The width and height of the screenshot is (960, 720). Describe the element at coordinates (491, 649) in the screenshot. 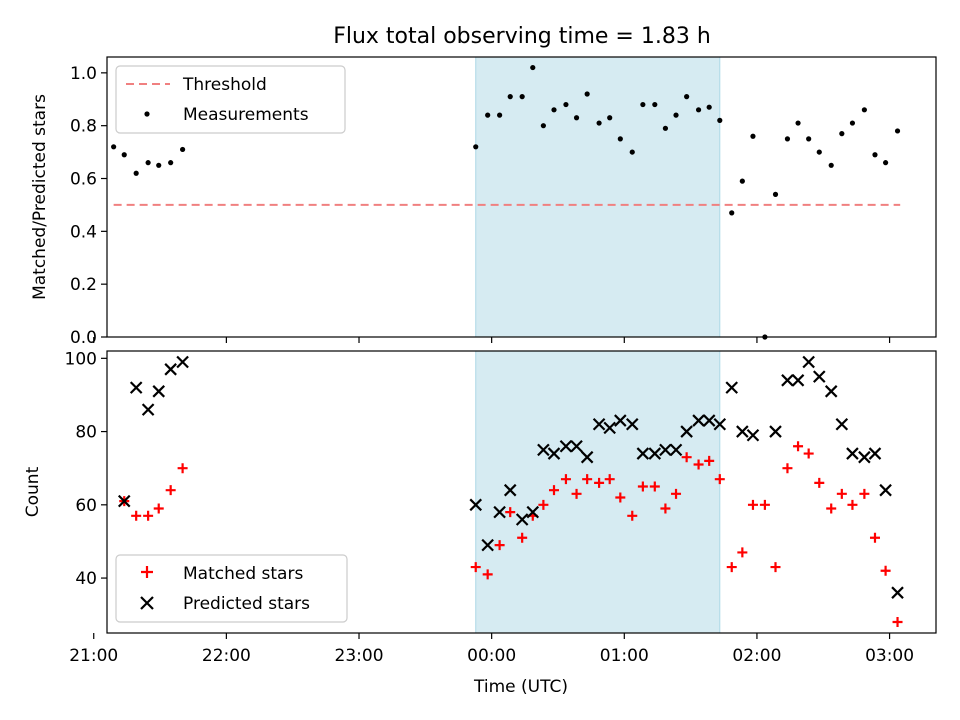

I see `bottom-x-axis: 21:00 22:00 23:00 00:00 01:00 02:00 03:00` at that location.